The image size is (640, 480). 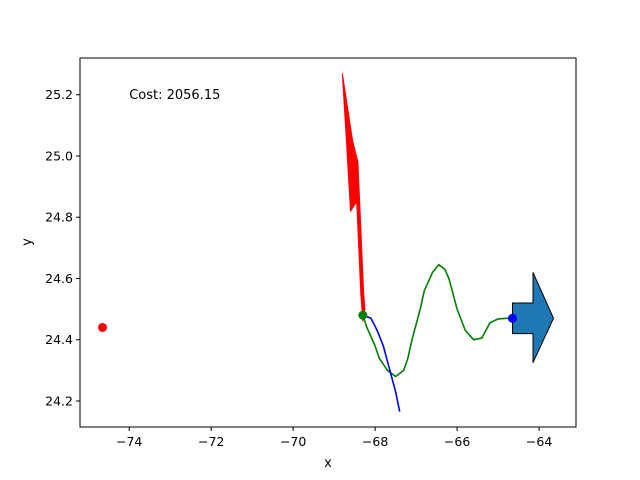 What do you see at coordinates (334, 438) in the screenshot?
I see `x-axis-ticks: −74 −72 −70 −68 −66 −64` at bounding box center [334, 438].